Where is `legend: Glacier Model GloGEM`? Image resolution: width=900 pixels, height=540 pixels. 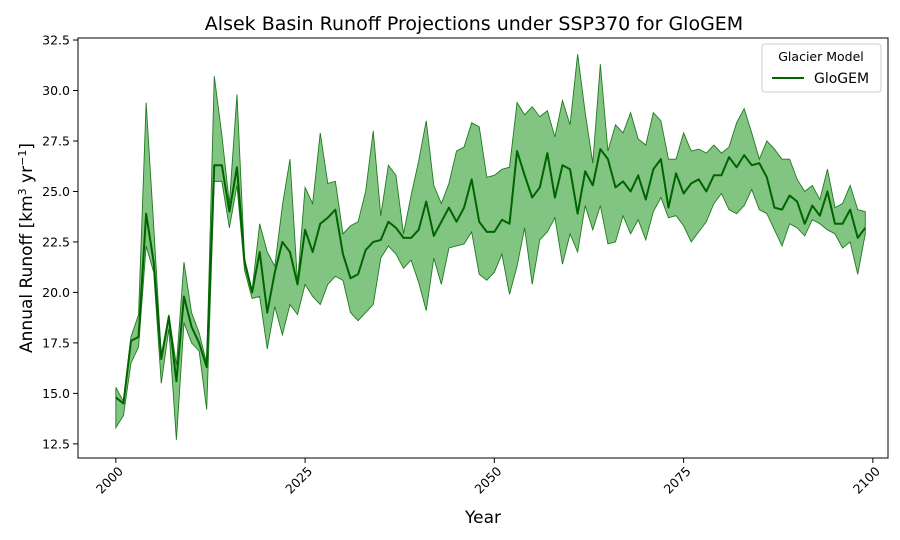 legend: Glacier Model GloGEM is located at coordinates (821, 68).